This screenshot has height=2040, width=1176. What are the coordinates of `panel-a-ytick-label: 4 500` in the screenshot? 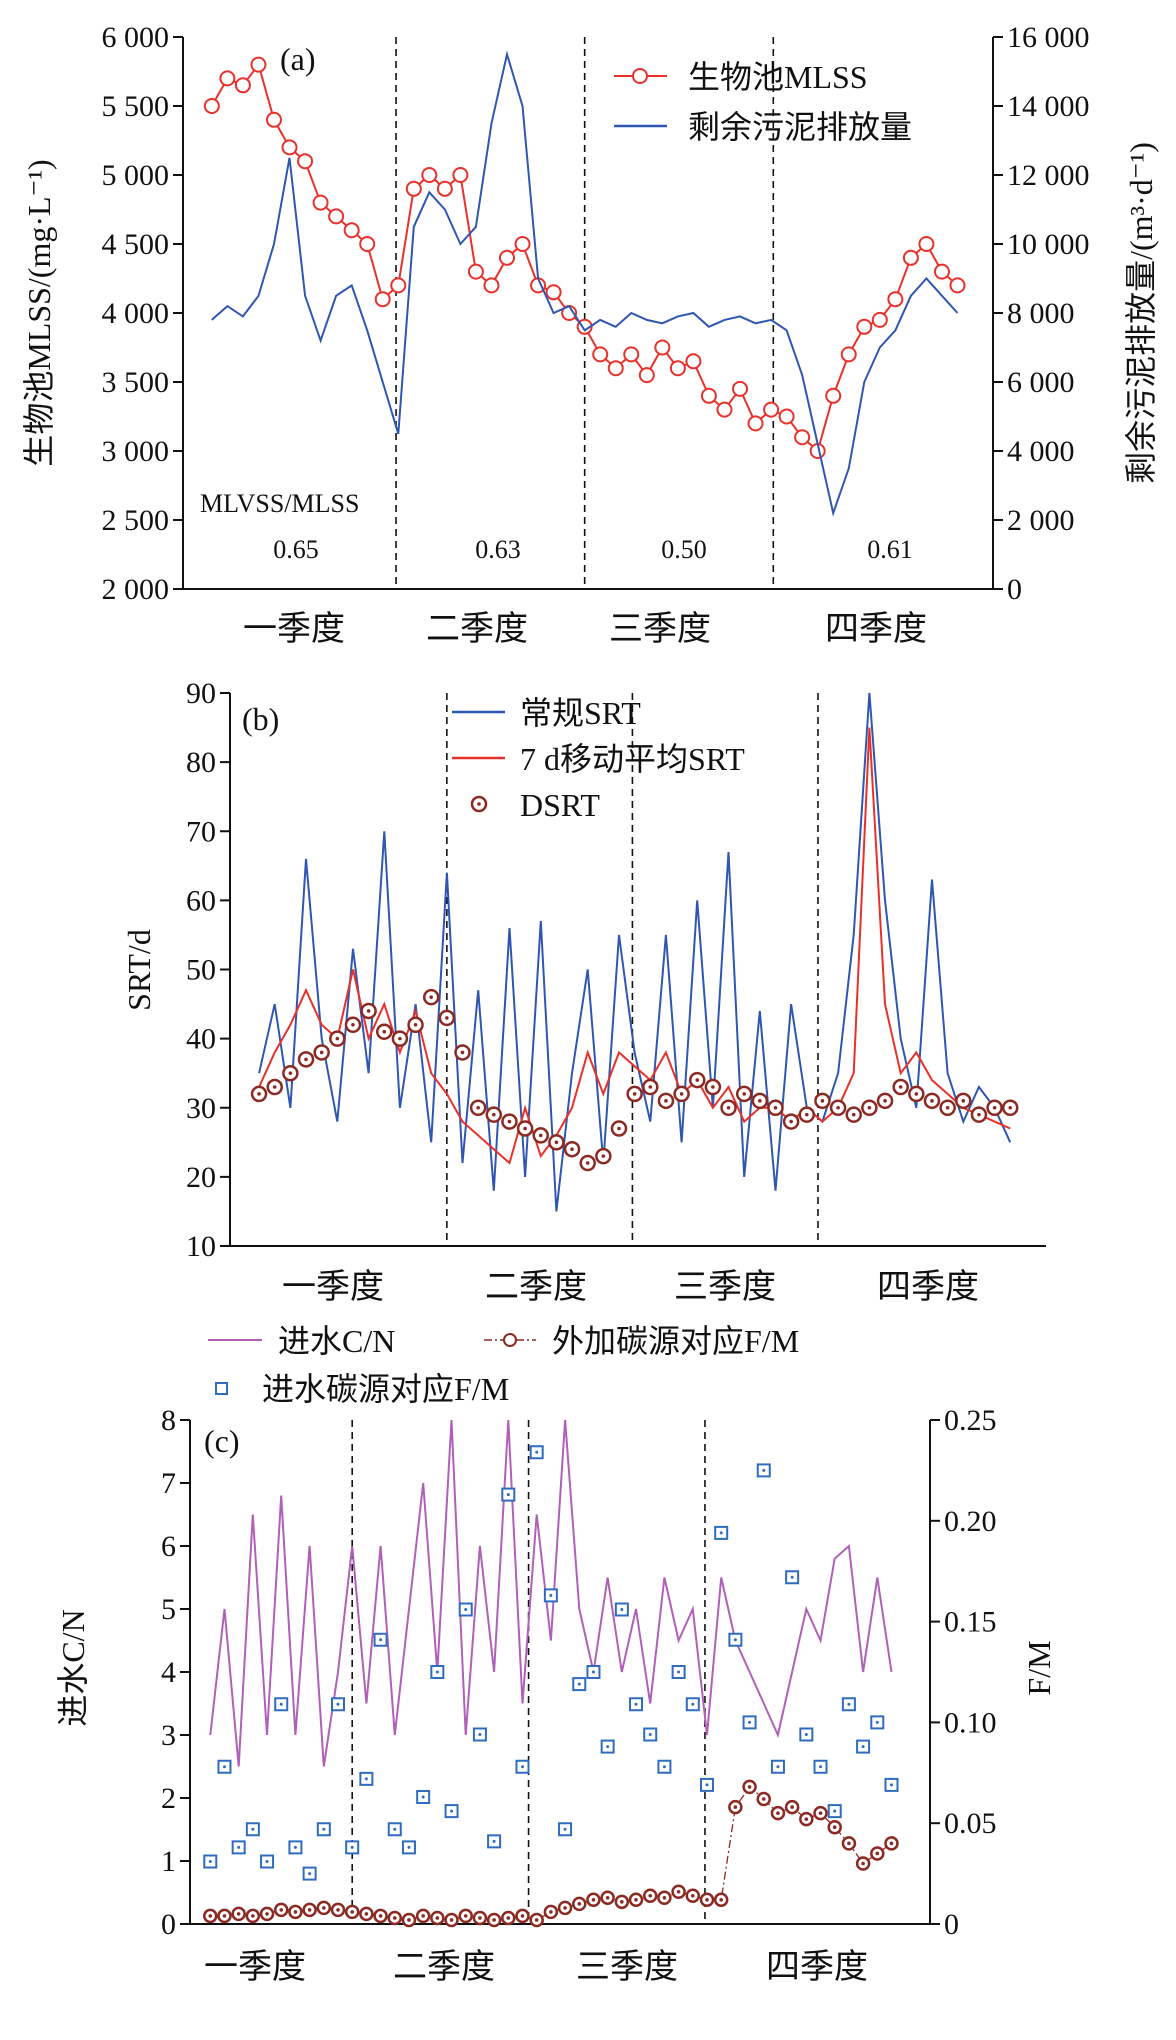 It's located at (136, 244).